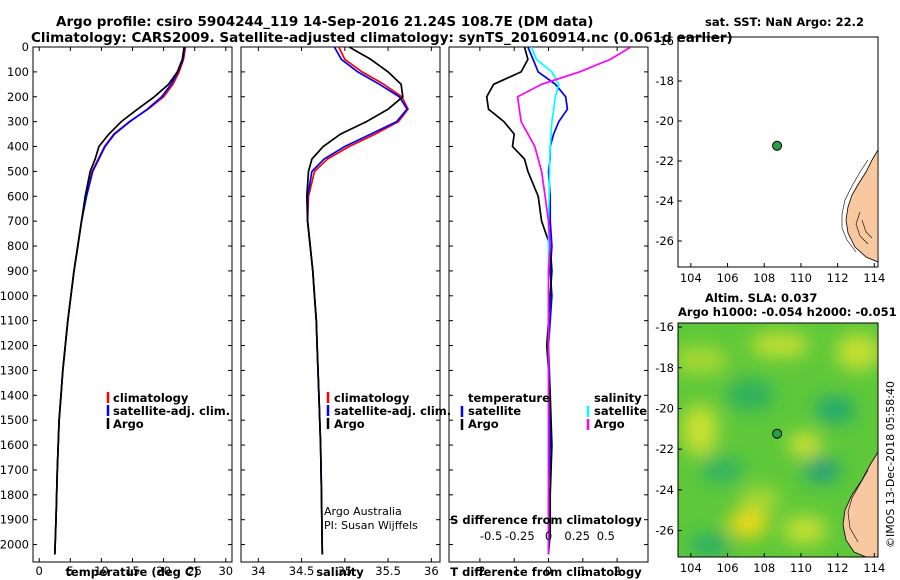  Describe the element at coordinates (431, 571) in the screenshot. I see `x-tick-label: 36` at that location.